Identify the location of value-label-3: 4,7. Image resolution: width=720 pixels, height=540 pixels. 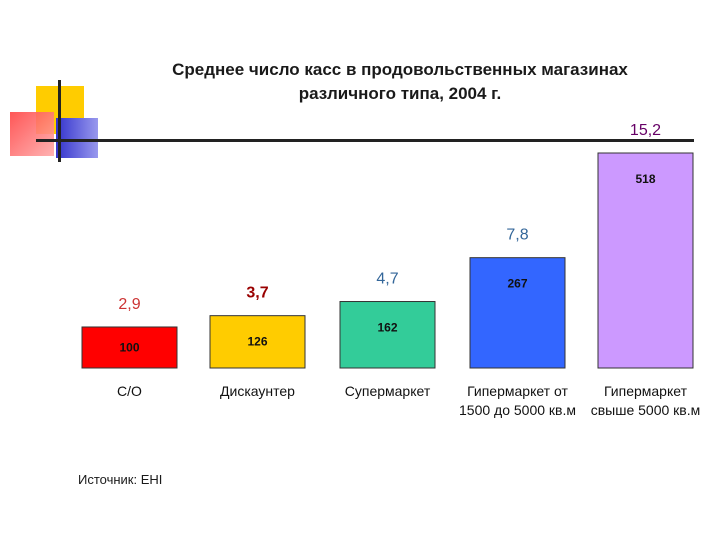
(387, 279).